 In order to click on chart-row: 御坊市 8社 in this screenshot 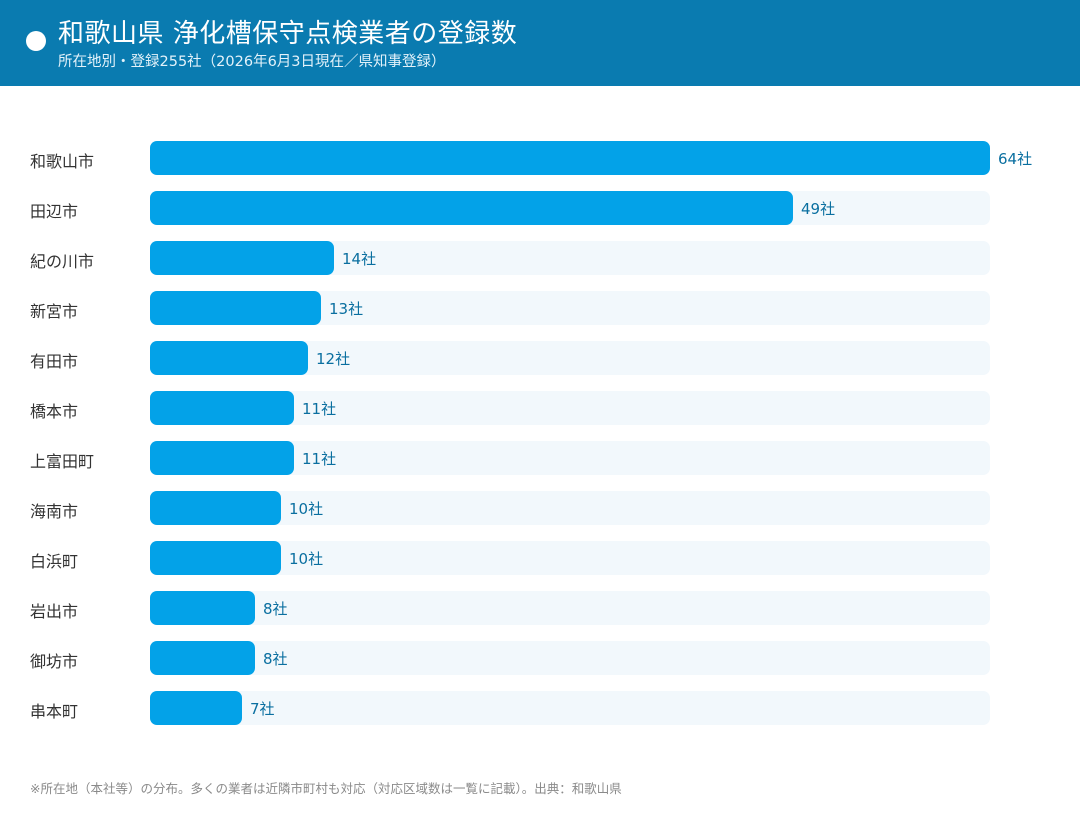, I will do `click(540, 658)`.